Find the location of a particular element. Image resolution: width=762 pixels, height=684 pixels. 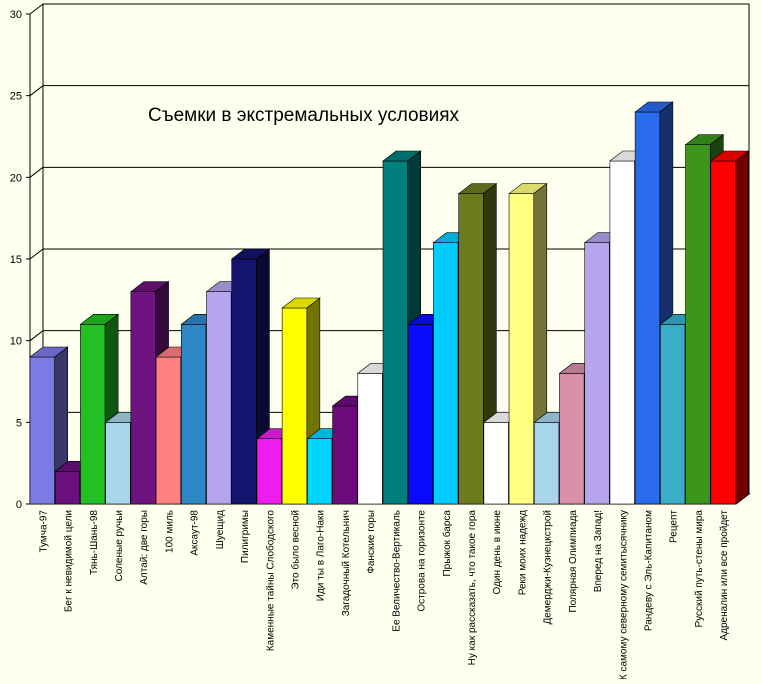

x-tick-label: Соленые ручьи is located at coordinates (119, 545).